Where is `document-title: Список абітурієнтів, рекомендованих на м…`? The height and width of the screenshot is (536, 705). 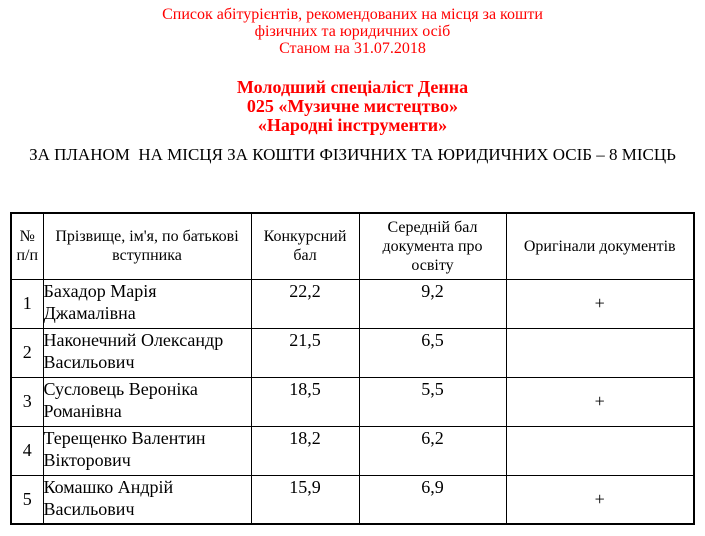 document-title: Список абітурієнтів, рекомендованих на м… is located at coordinates (352, 28).